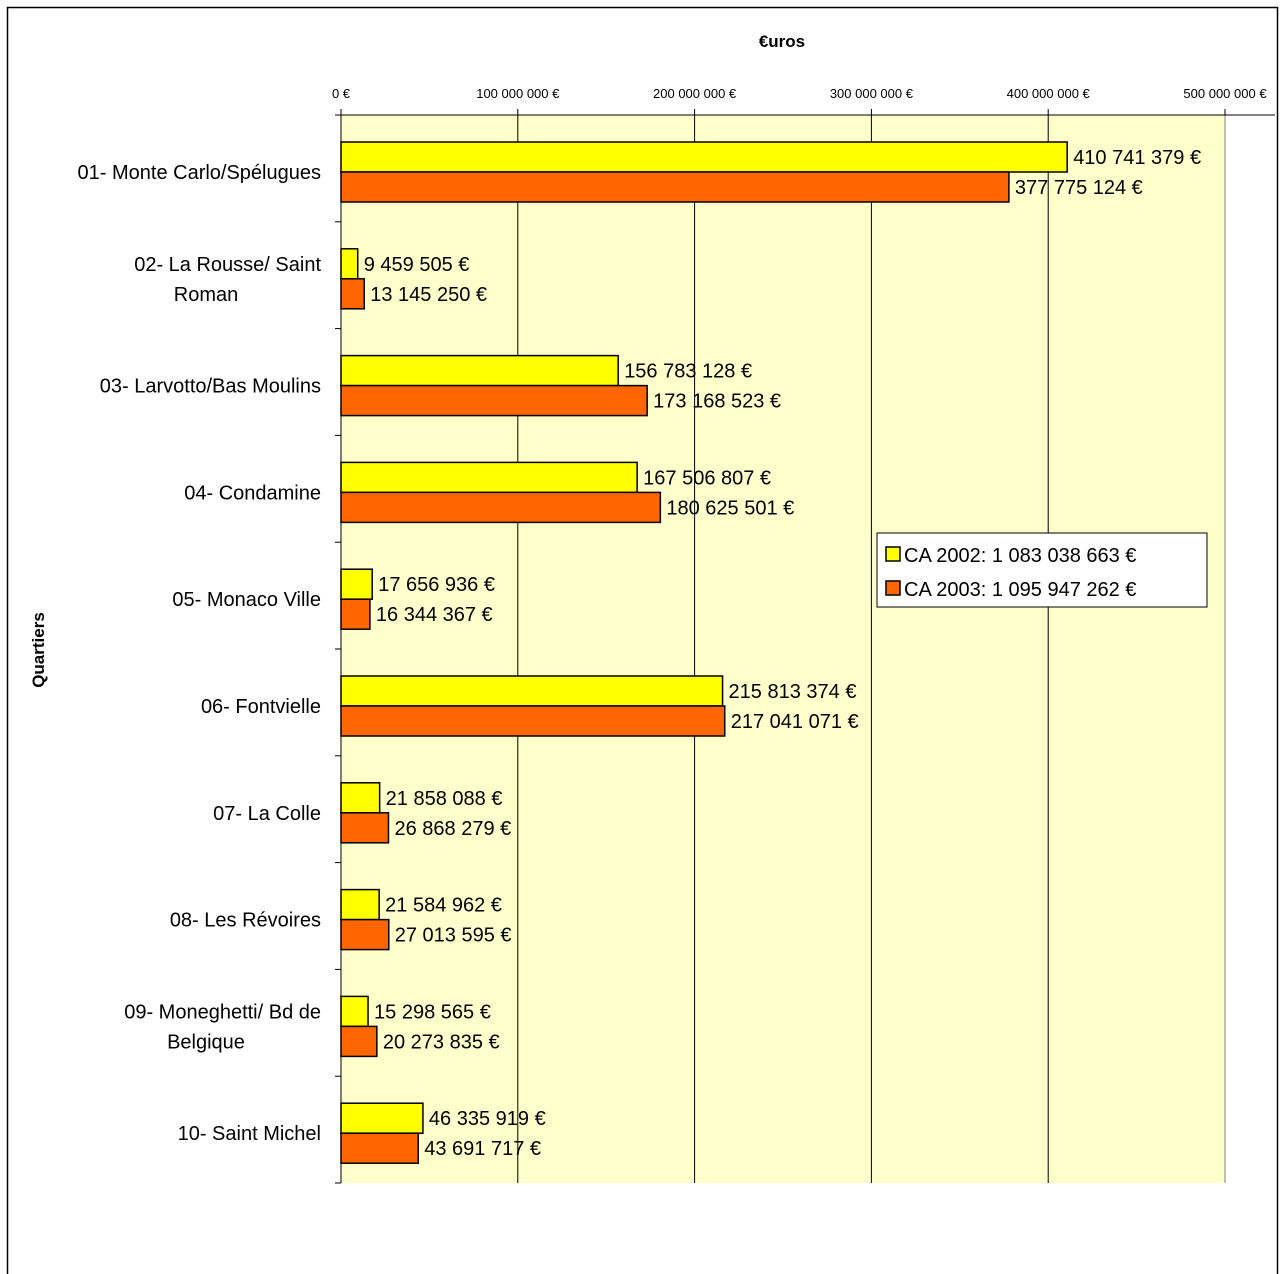 Image resolution: width=1281 pixels, height=1274 pixels. I want to click on x-tick-label: 400 000 000 €, so click(1049, 93).